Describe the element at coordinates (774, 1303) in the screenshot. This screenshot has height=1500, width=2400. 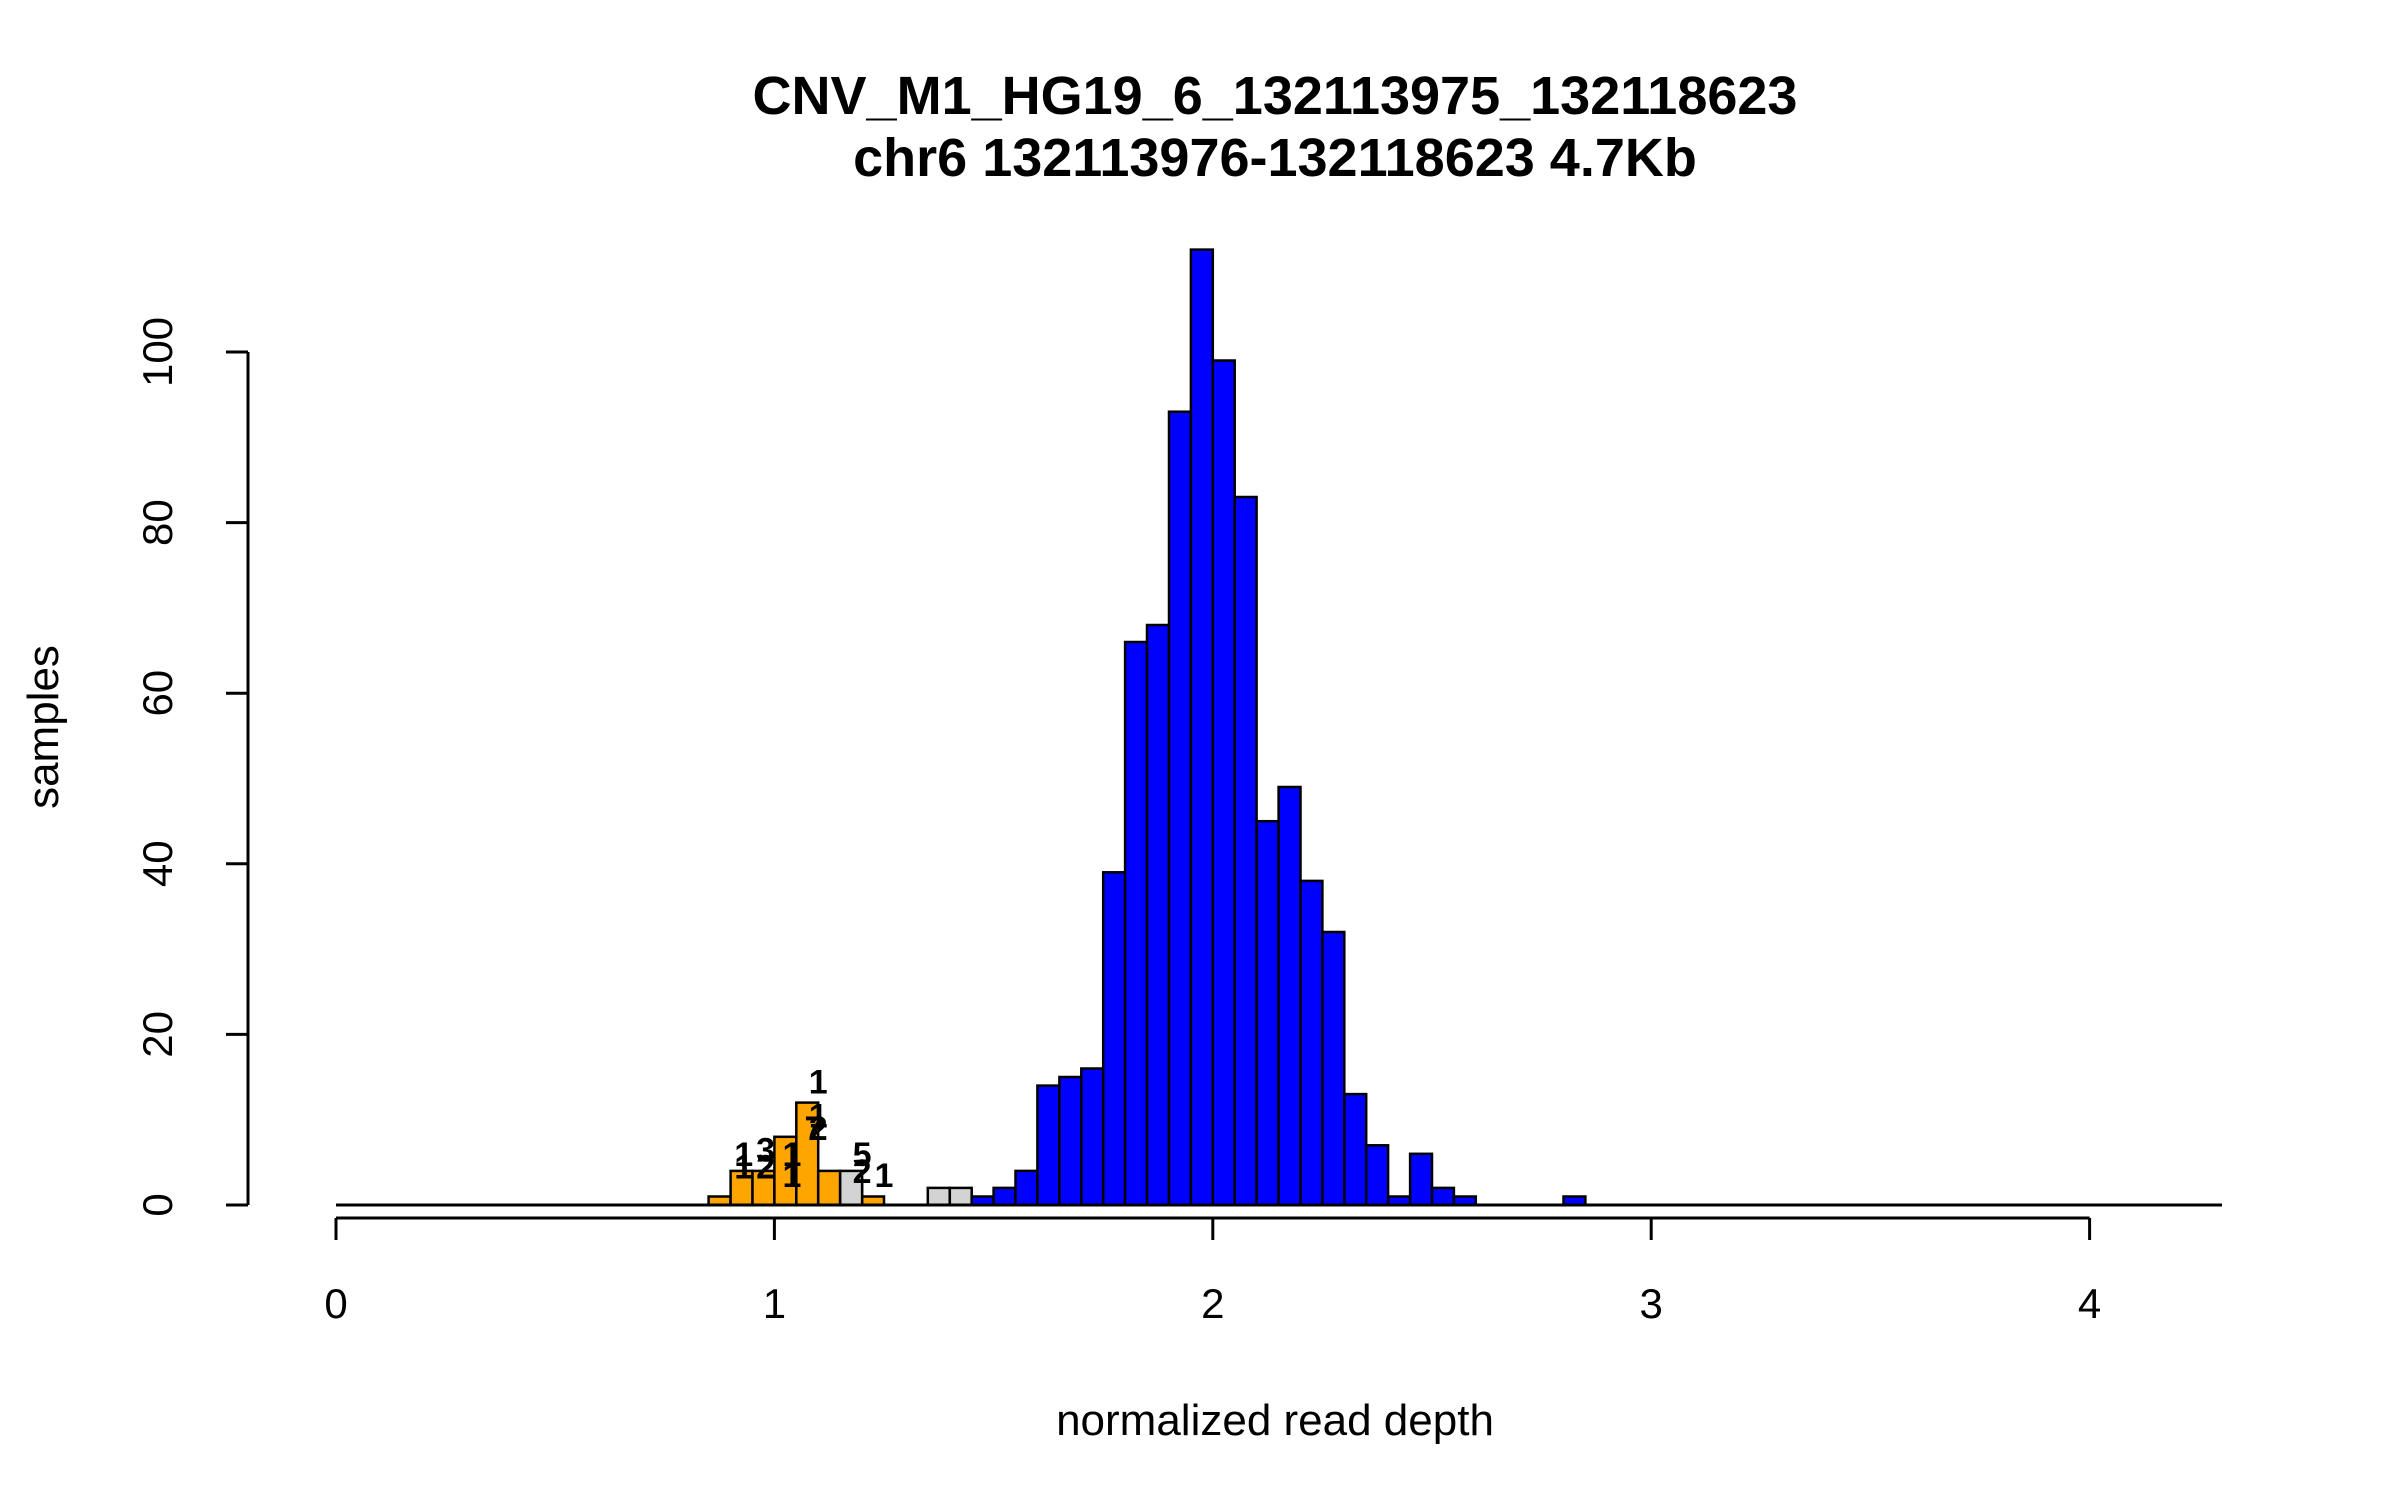
I see `x-tick-label: 1` at that location.